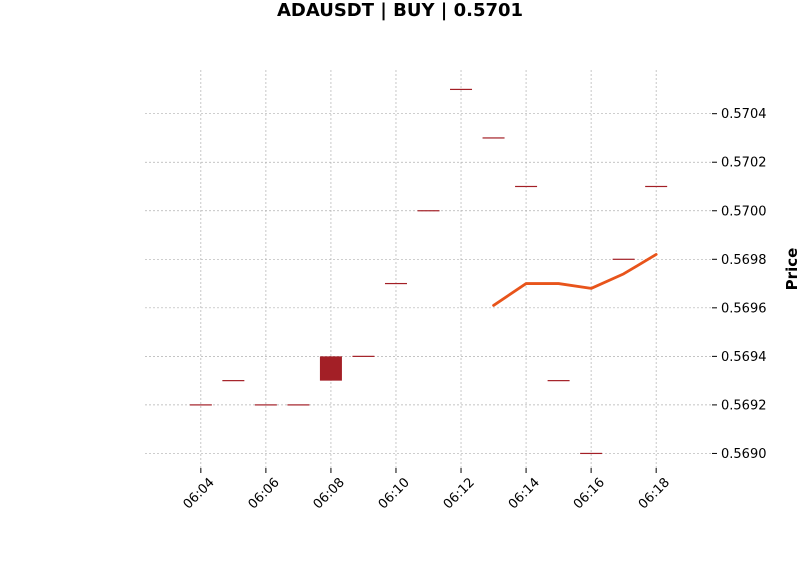  Describe the element at coordinates (744, 454) in the screenshot. I see `y-tick-label: 0.5690` at that location.